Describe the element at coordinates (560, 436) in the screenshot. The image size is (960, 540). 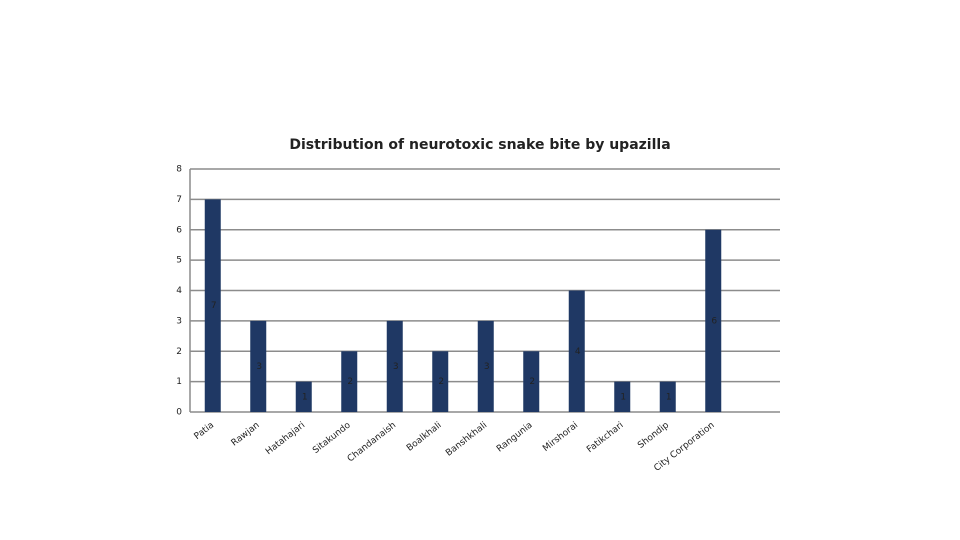
I see `x-tick-label: Mirshorai` at that location.